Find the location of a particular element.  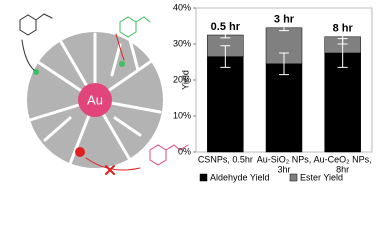

blocked-cross is located at coordinates (110, 170).